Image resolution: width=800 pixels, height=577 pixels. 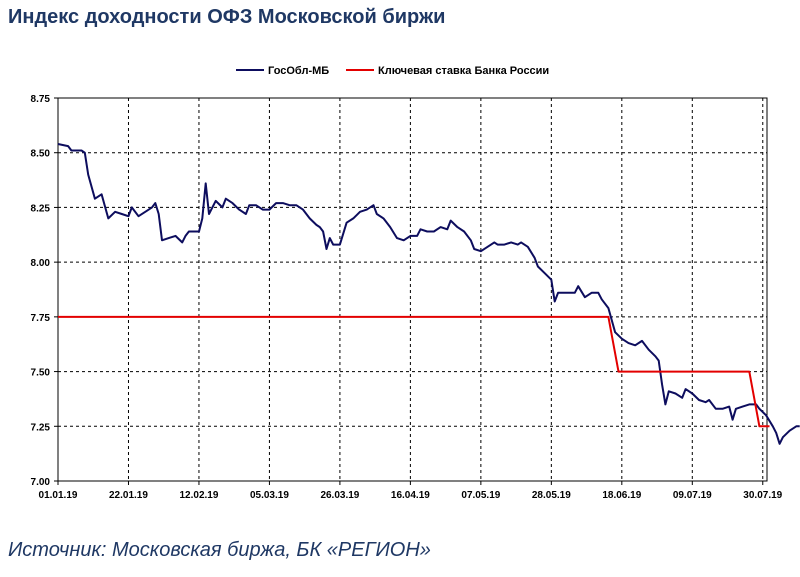 I want to click on legend: ГосОбл-МБ Ключевая ставка Банка России, so click(x=392, y=71).